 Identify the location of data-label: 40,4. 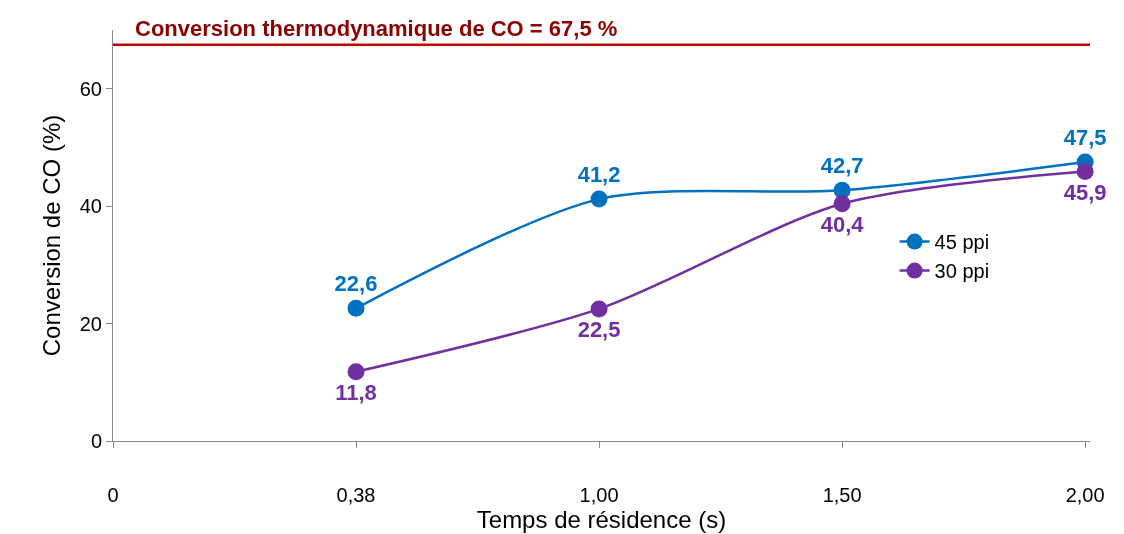
(842, 224).